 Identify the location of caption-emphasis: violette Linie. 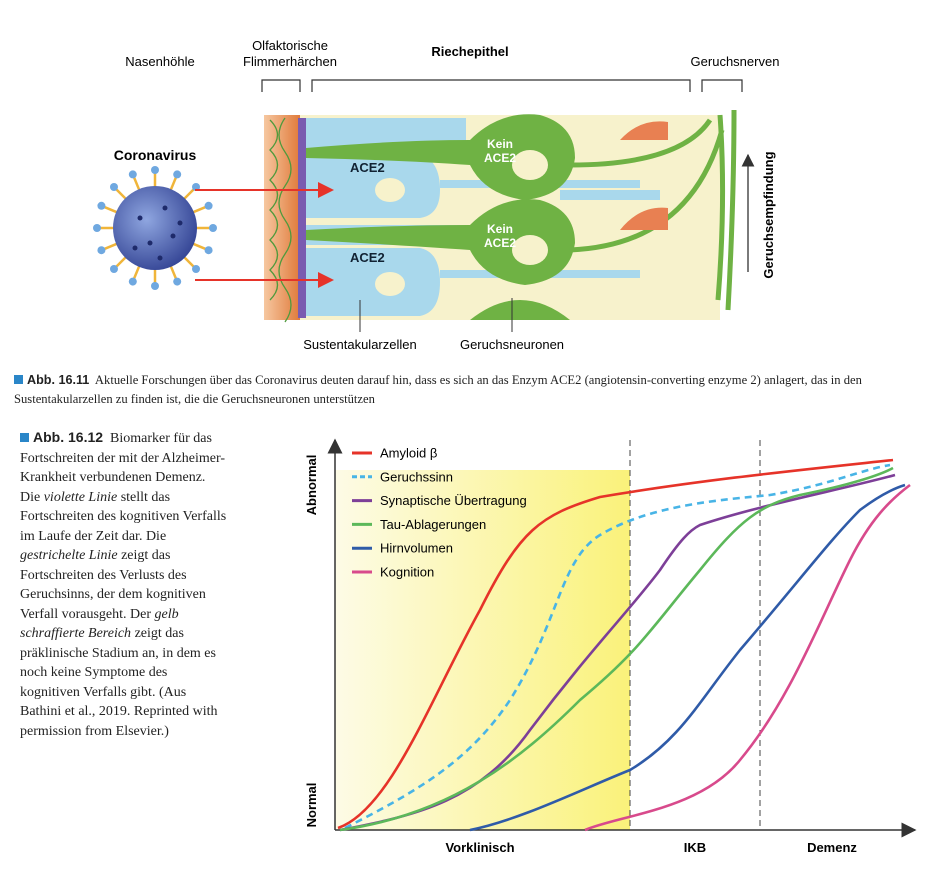
(80, 497).